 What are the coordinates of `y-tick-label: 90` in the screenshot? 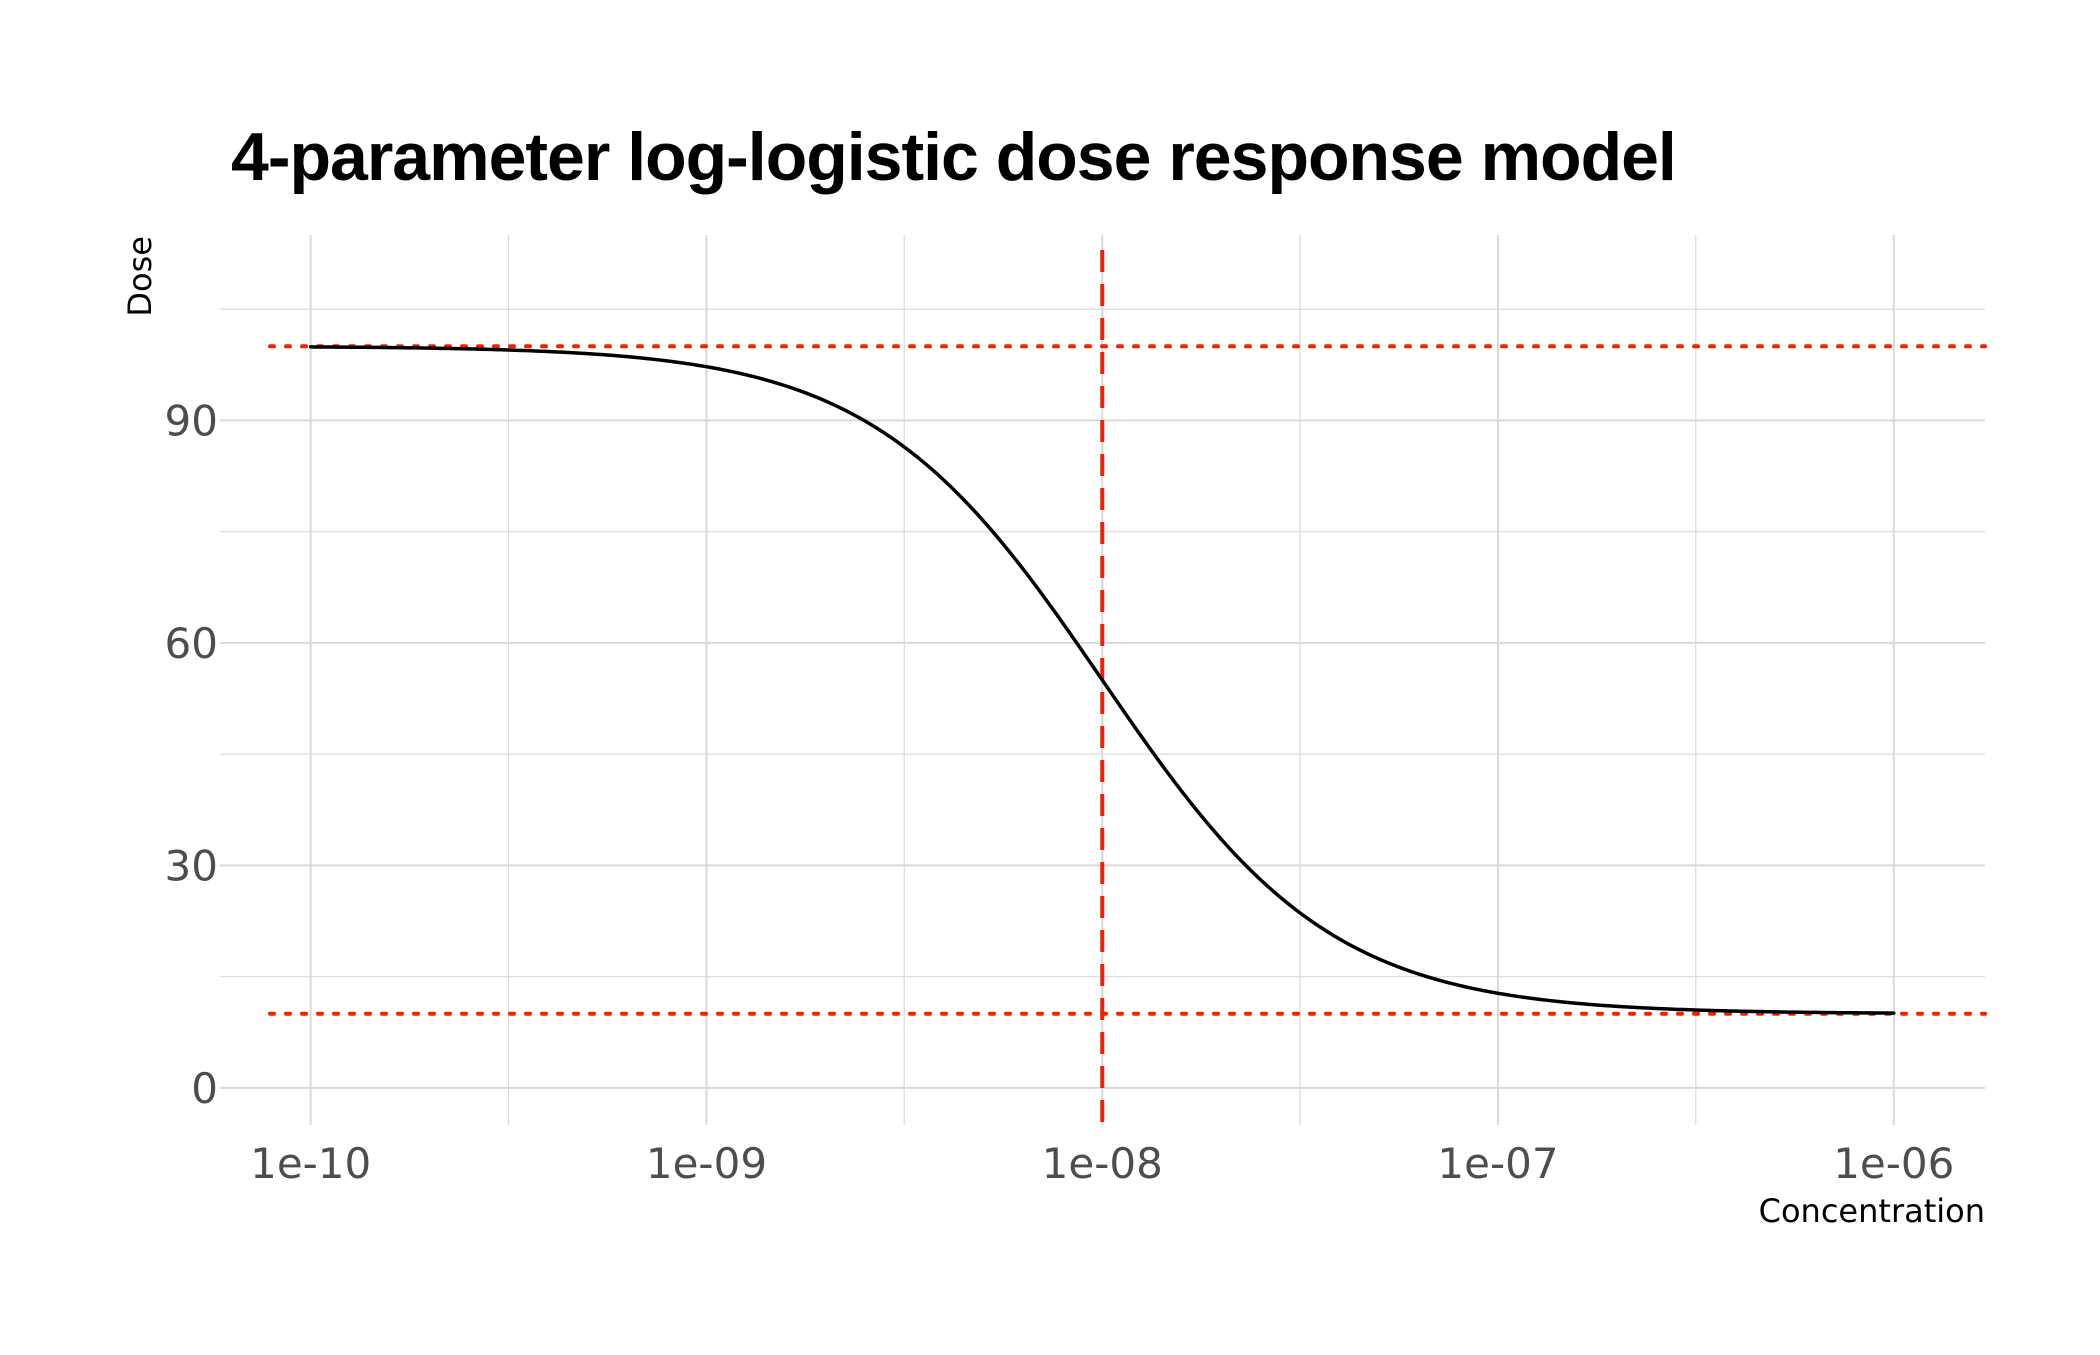 It's located at (191, 420).